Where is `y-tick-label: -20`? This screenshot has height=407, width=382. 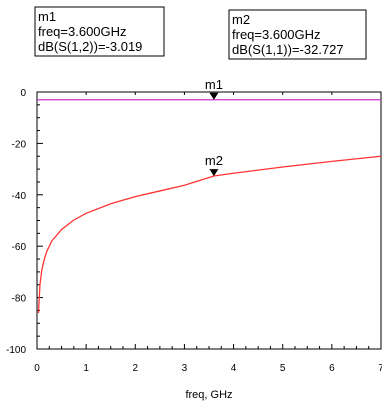 y-tick-label: -20 is located at coordinates (19, 144).